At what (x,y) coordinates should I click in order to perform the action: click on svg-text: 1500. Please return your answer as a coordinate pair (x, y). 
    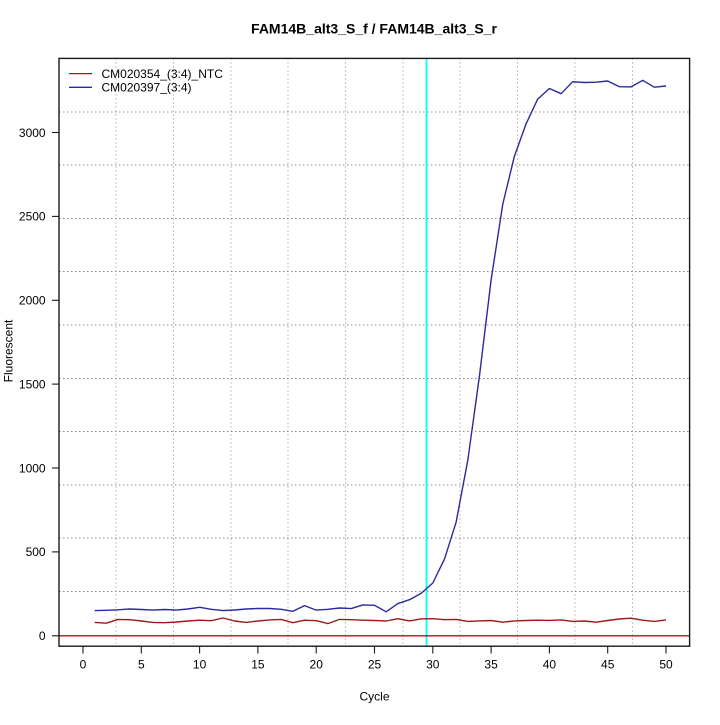
    Looking at the image, I should click on (32, 384).